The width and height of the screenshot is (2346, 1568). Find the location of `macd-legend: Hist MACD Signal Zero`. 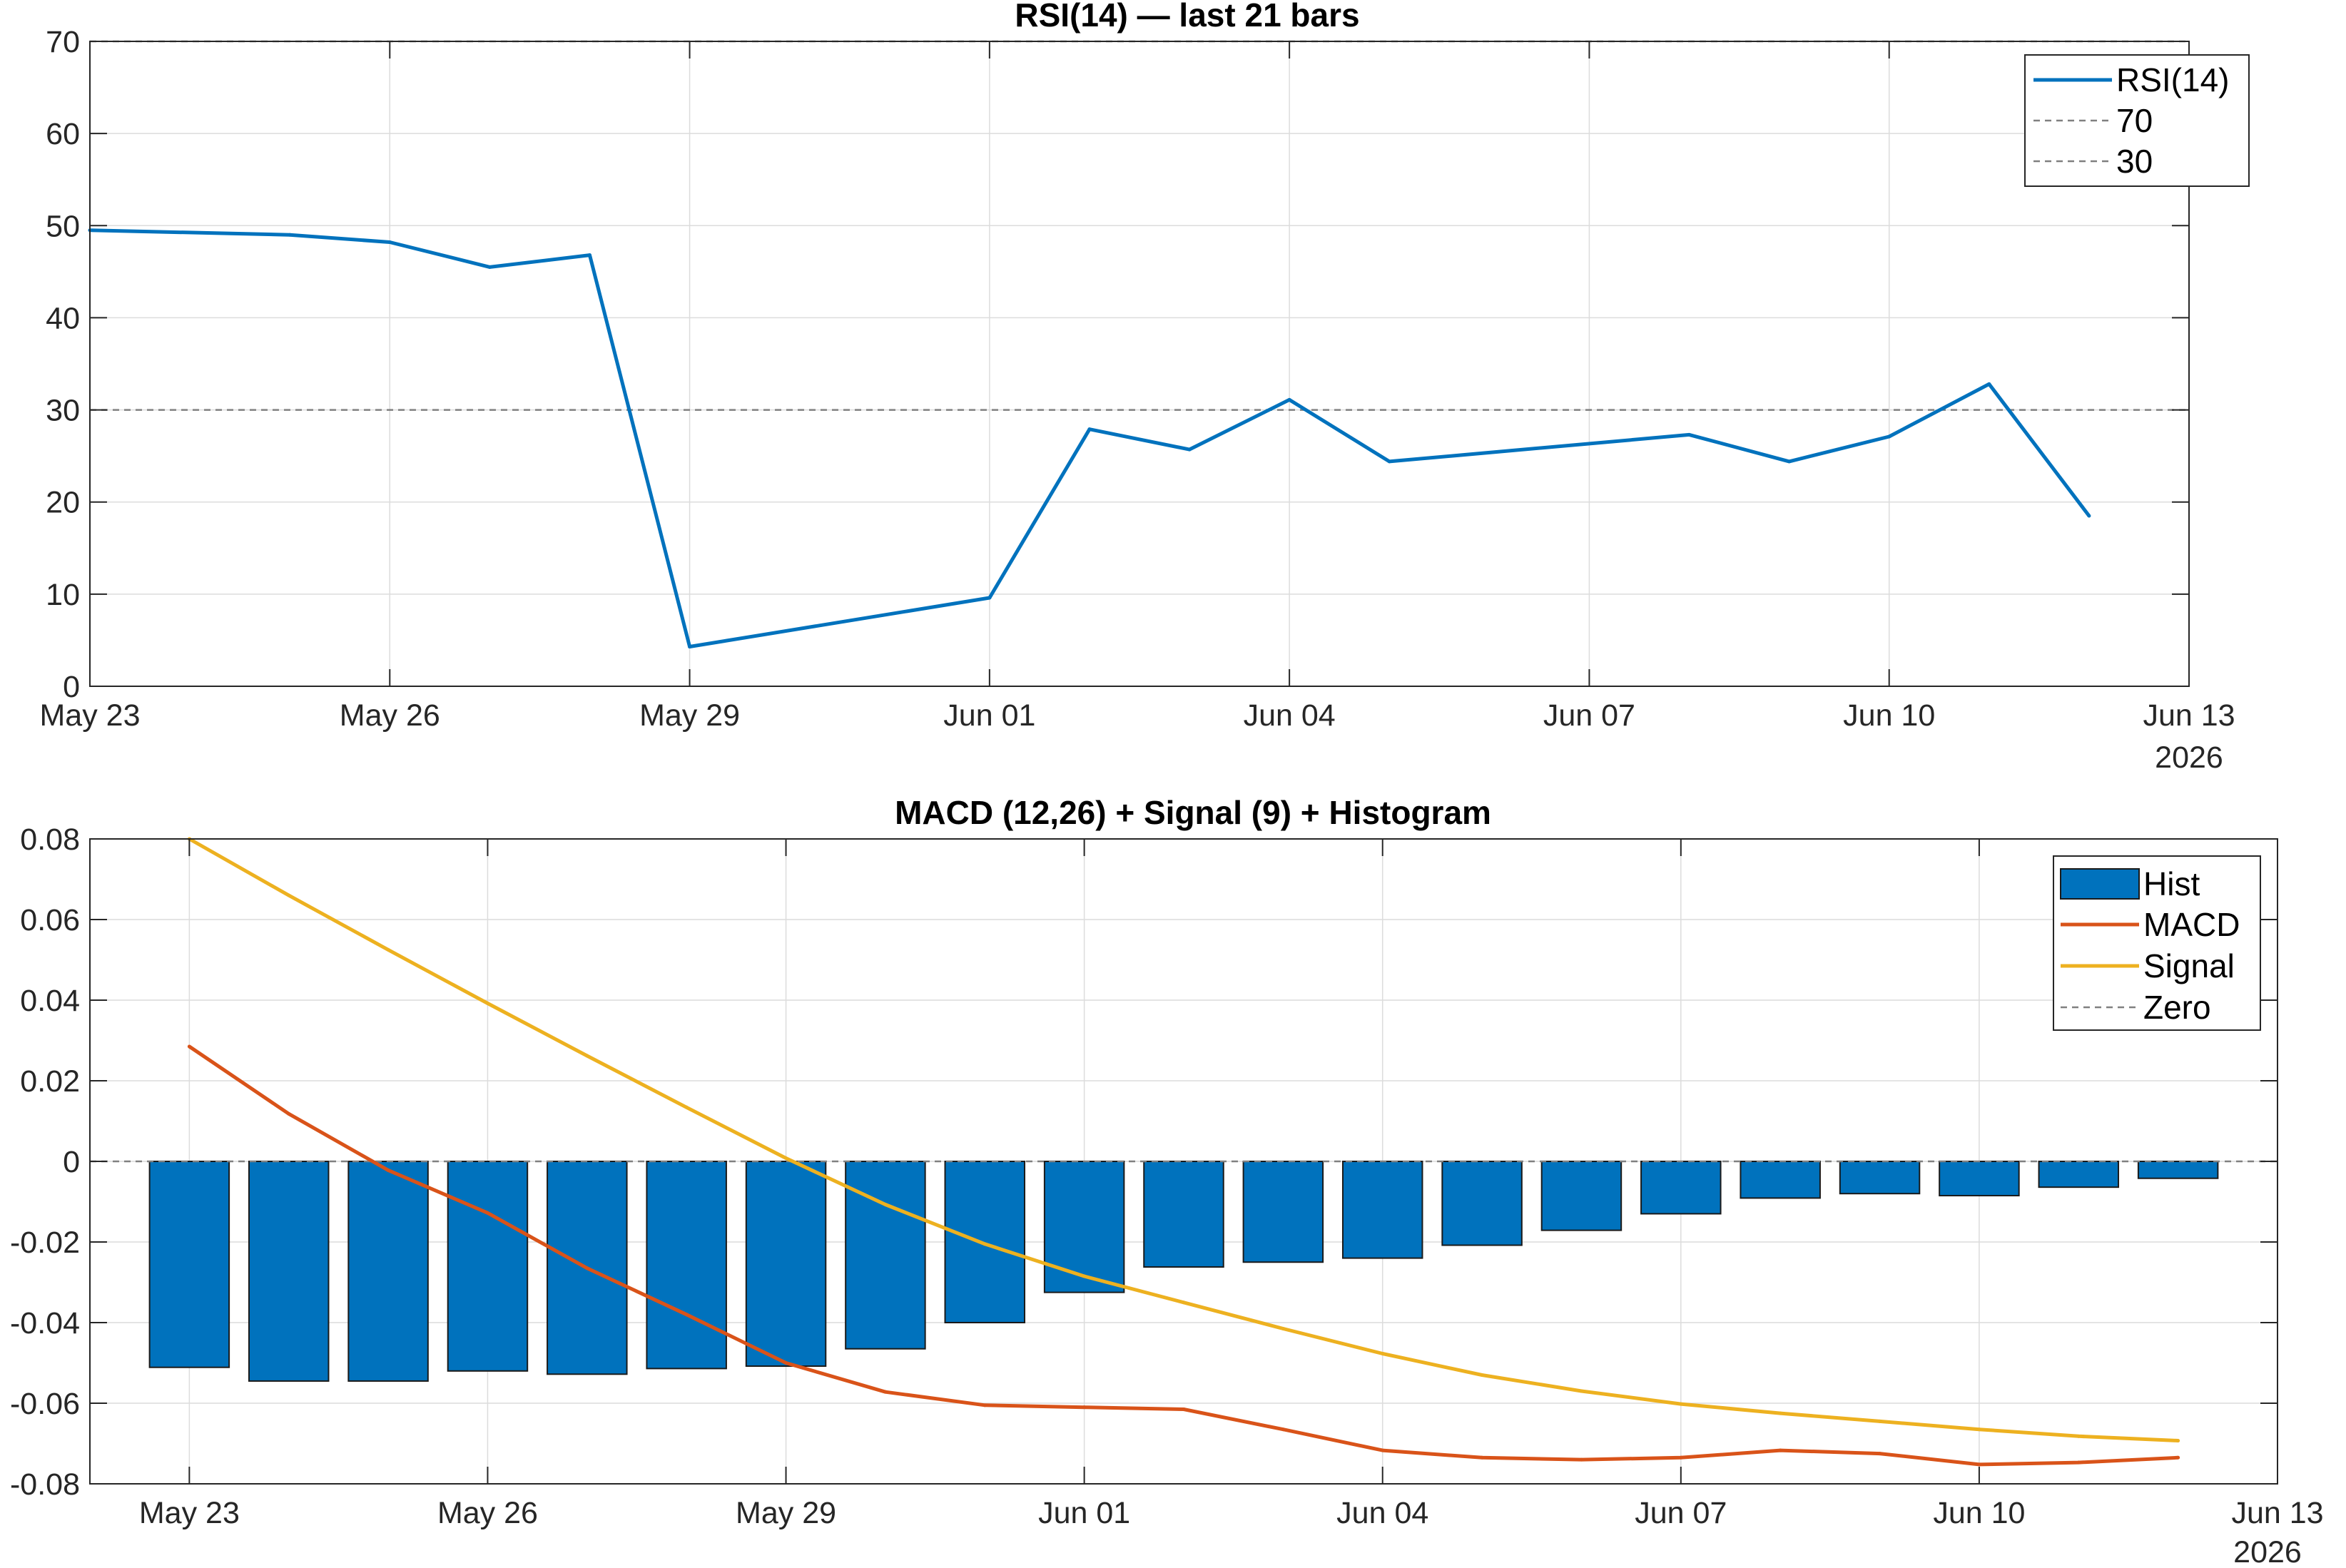

macd-legend: Hist MACD Signal Zero is located at coordinates (2157, 943).